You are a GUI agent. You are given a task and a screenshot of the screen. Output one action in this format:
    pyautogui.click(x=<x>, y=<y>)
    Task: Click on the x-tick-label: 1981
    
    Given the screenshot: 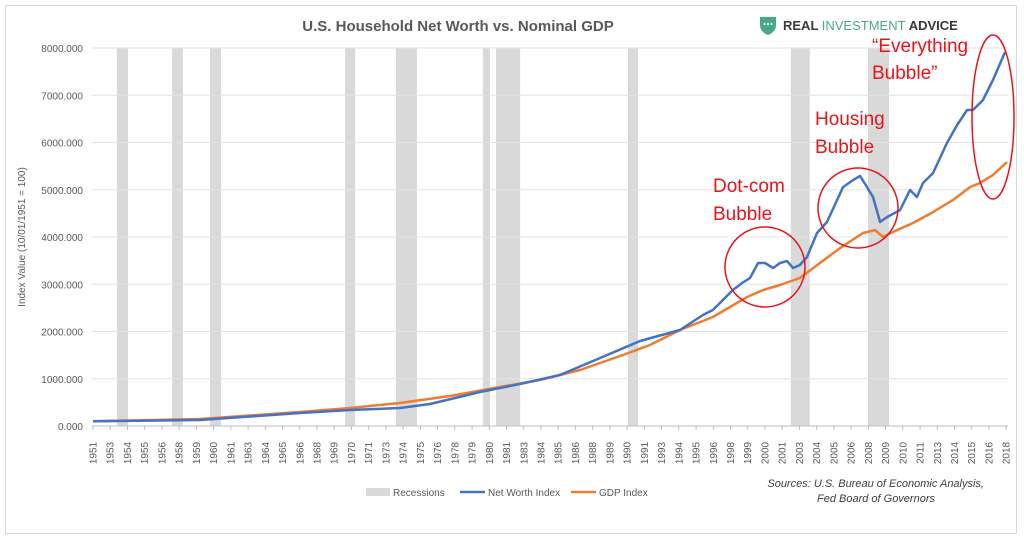 What is the action you would take?
    pyautogui.click(x=507, y=452)
    